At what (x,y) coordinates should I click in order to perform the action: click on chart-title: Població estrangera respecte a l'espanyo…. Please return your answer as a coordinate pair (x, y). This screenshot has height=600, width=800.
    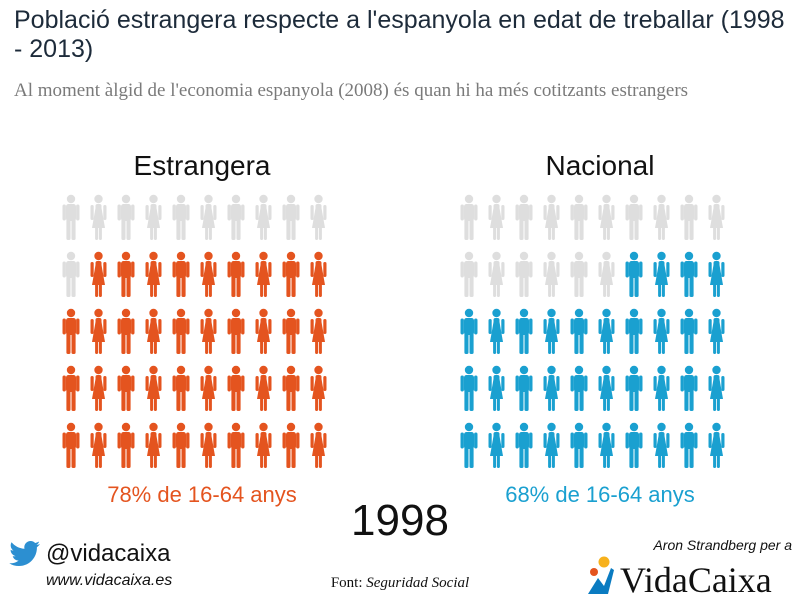
    Looking at the image, I should click on (399, 34).